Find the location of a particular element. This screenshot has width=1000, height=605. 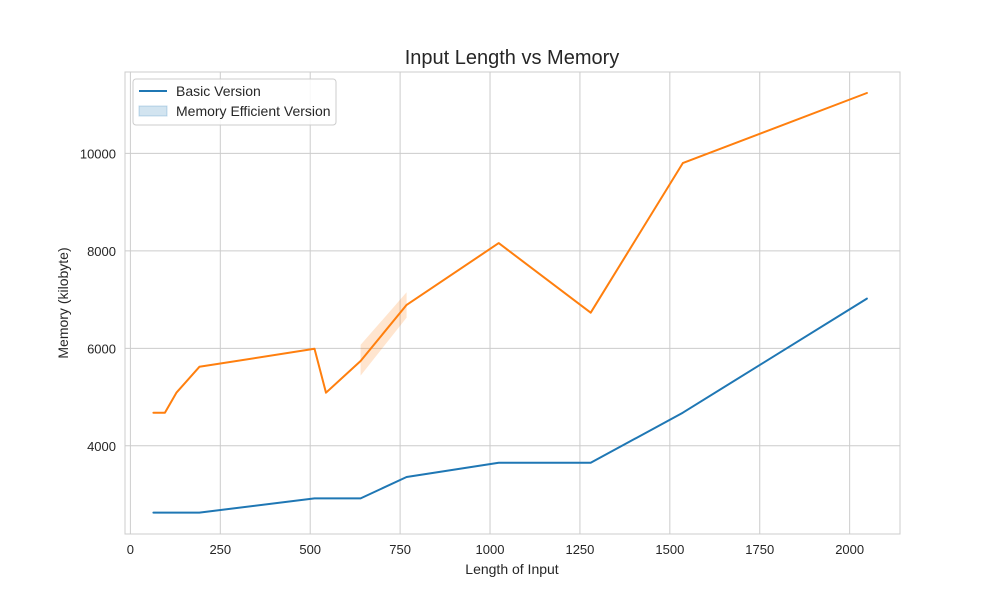

legend: Basic Version Memory Efficient Version is located at coordinates (234, 102).